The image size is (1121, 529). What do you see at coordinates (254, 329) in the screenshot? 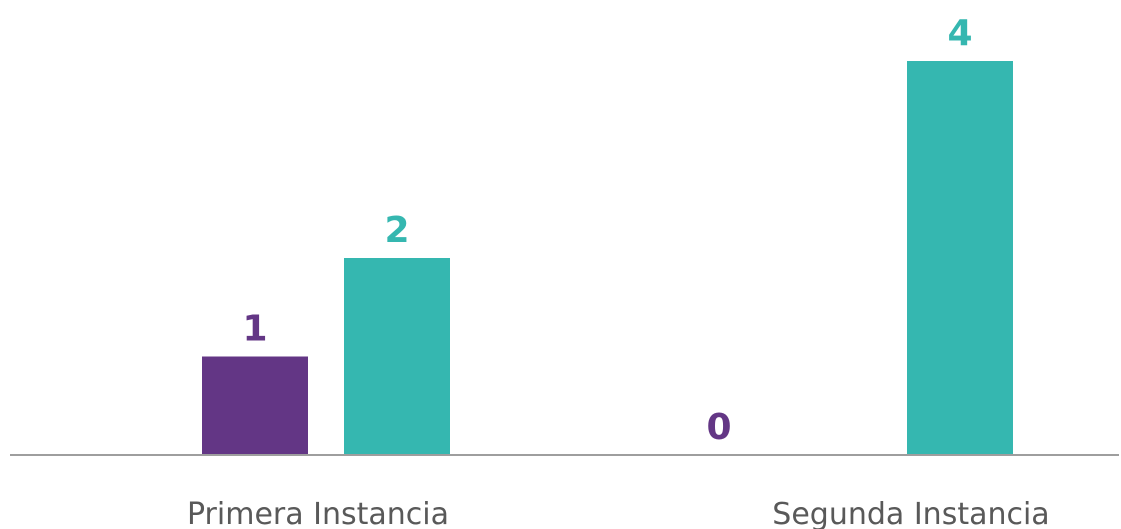
I see `data-label-1-1: 1` at bounding box center [254, 329].